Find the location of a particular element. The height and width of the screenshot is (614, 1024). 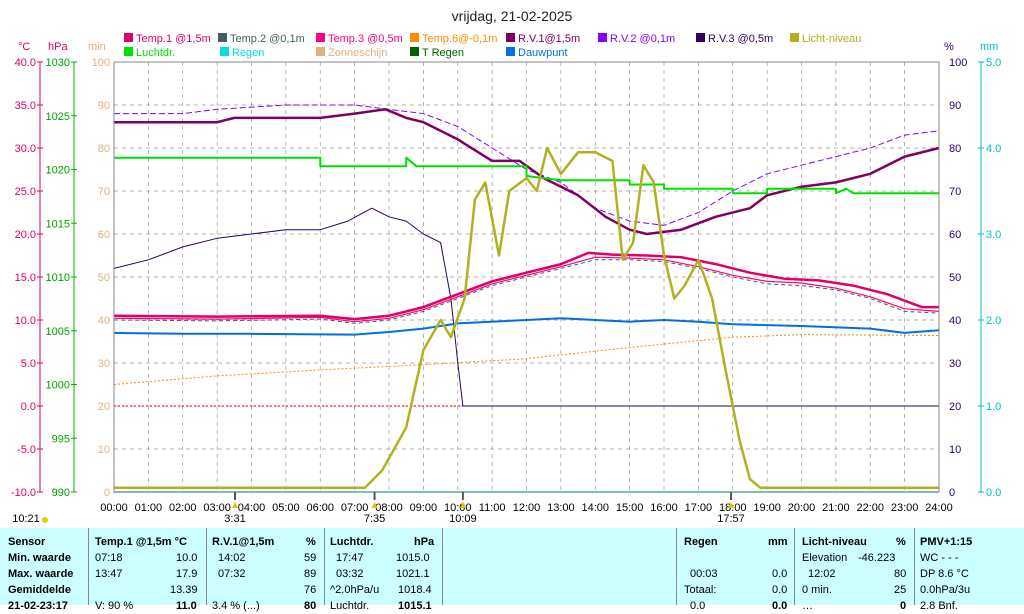

tick-mm: 4.0 is located at coordinates (993, 149).